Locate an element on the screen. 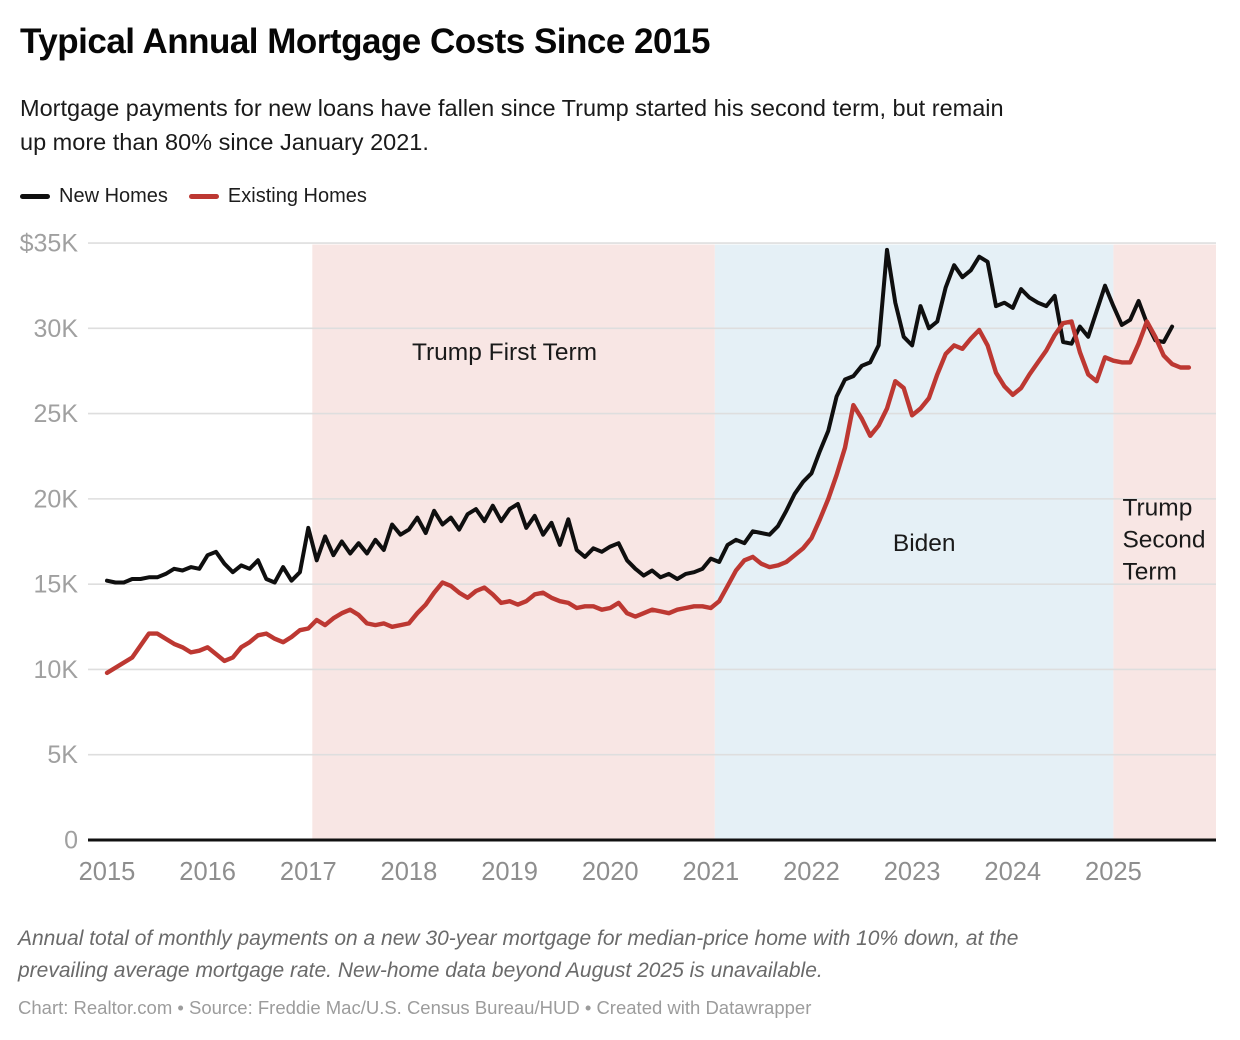 The height and width of the screenshot is (1040, 1240). x-axis-tick-label: 2020 is located at coordinates (610, 872).